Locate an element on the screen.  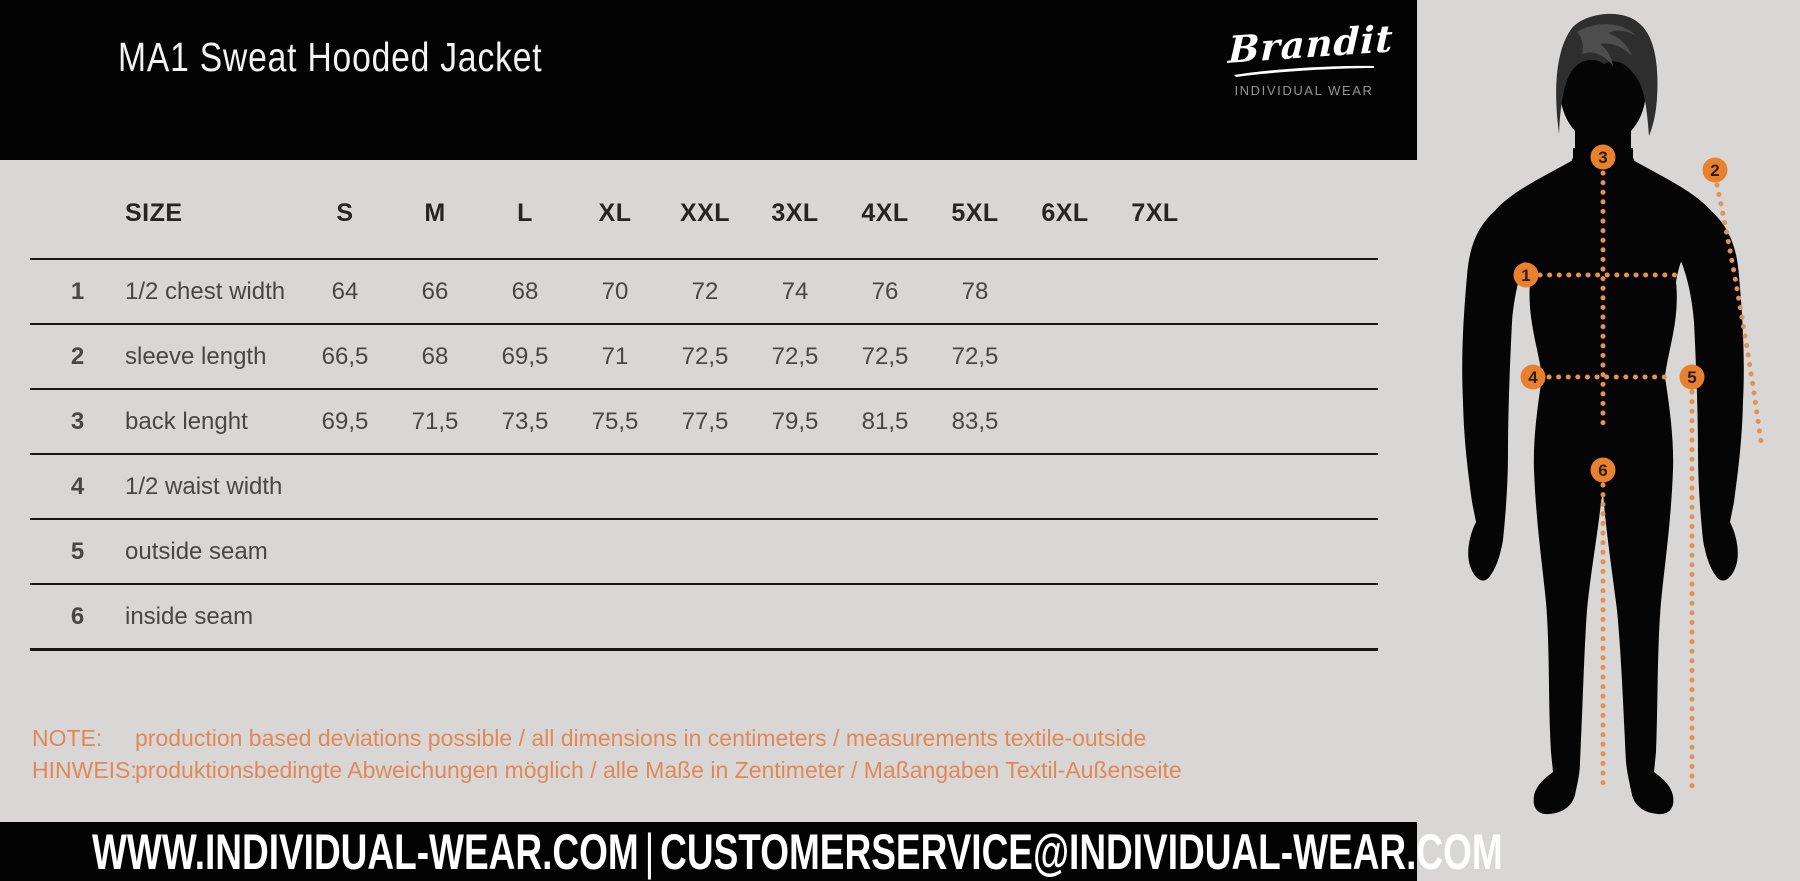
measurement-value: 74 is located at coordinates (795, 292).